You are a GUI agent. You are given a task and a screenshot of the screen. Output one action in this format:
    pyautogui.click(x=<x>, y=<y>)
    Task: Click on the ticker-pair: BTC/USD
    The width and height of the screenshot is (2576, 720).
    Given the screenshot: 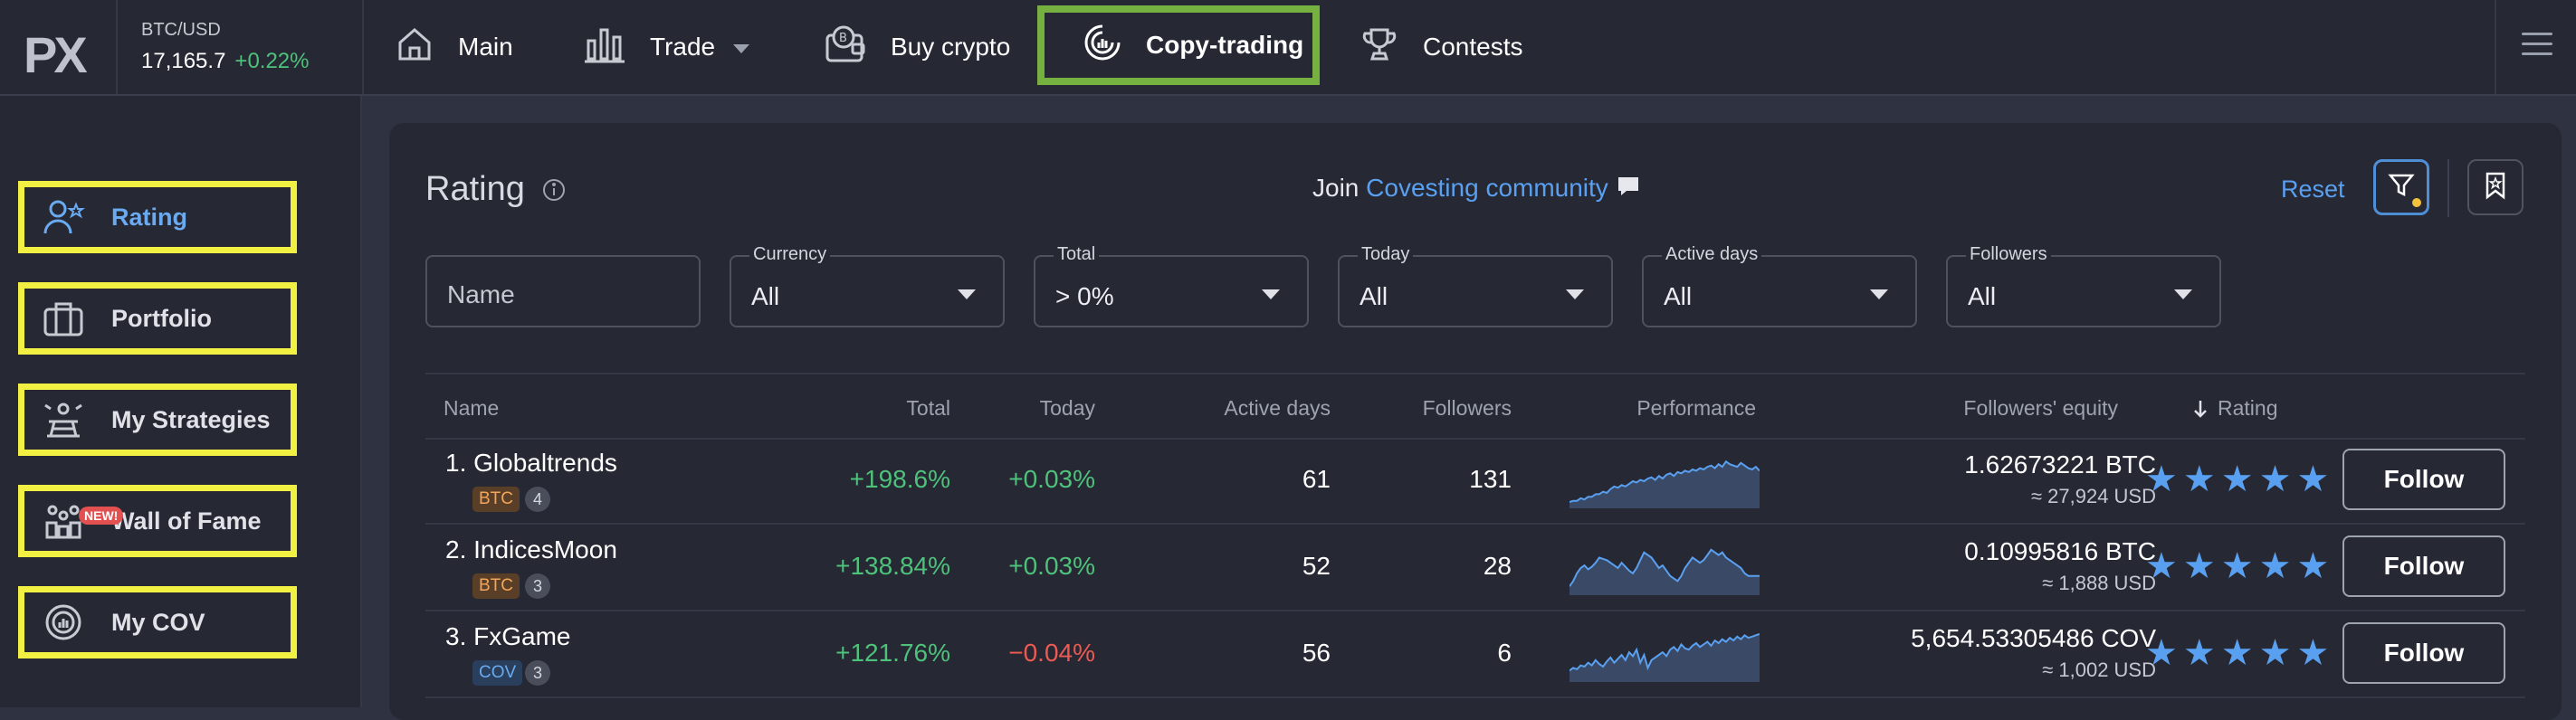 What is the action you would take?
    pyautogui.click(x=181, y=30)
    